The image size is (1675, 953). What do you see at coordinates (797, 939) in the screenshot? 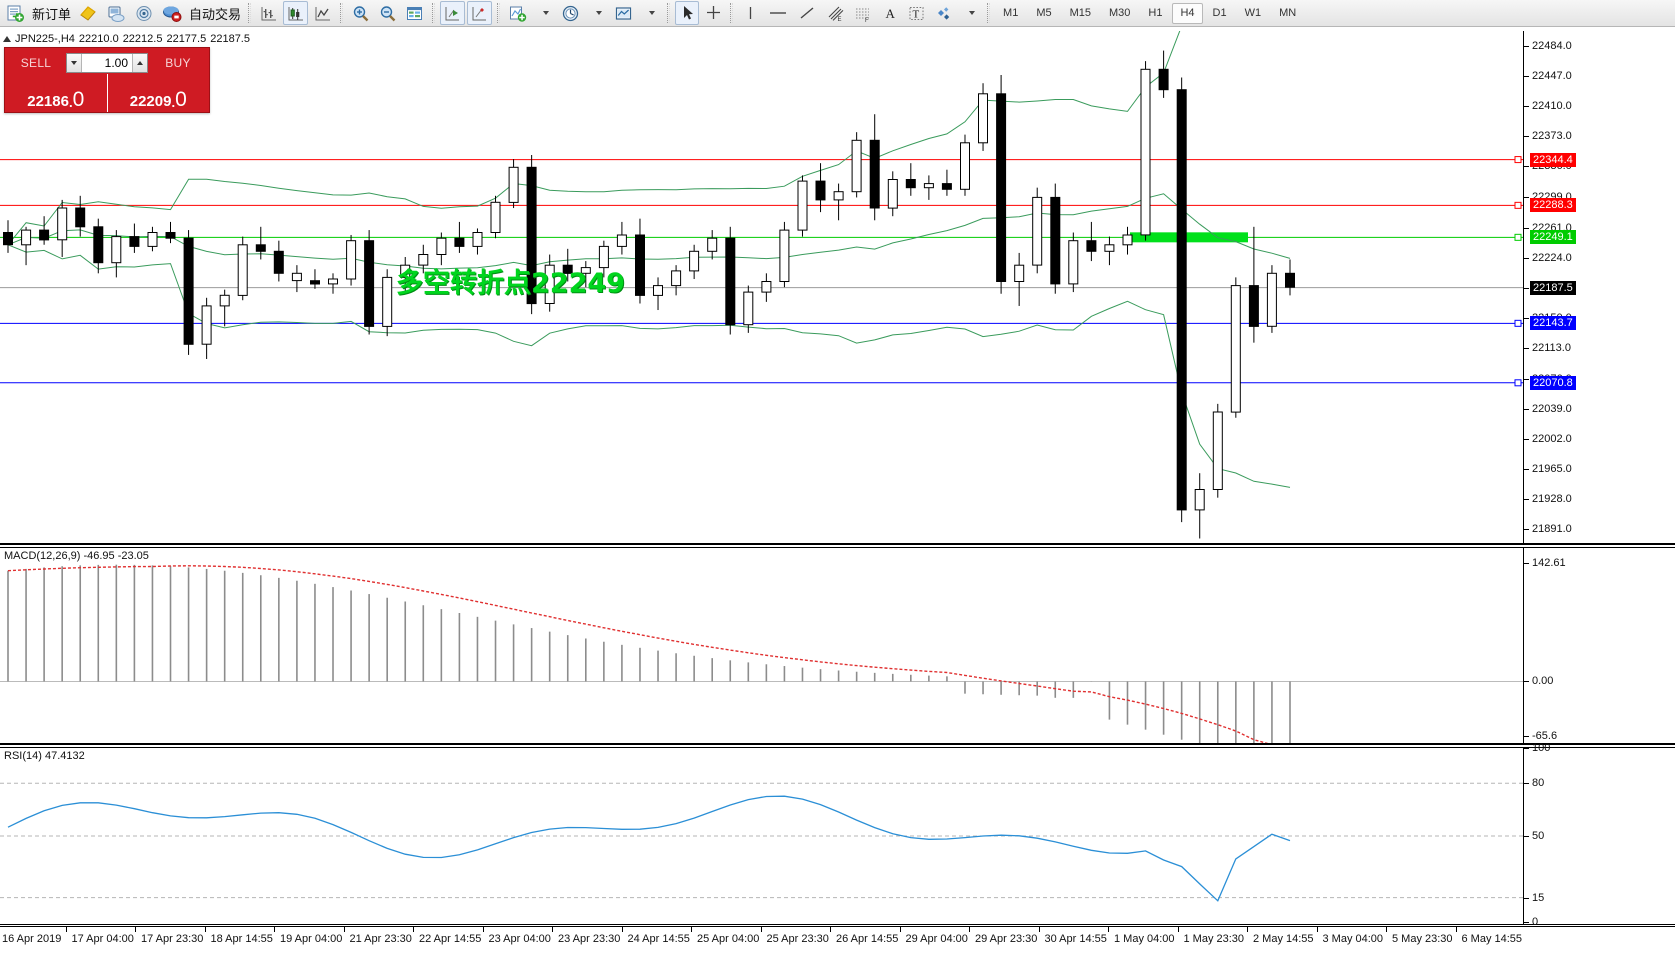
I see `time-tick-label: 25 Apr 23:30` at bounding box center [797, 939].